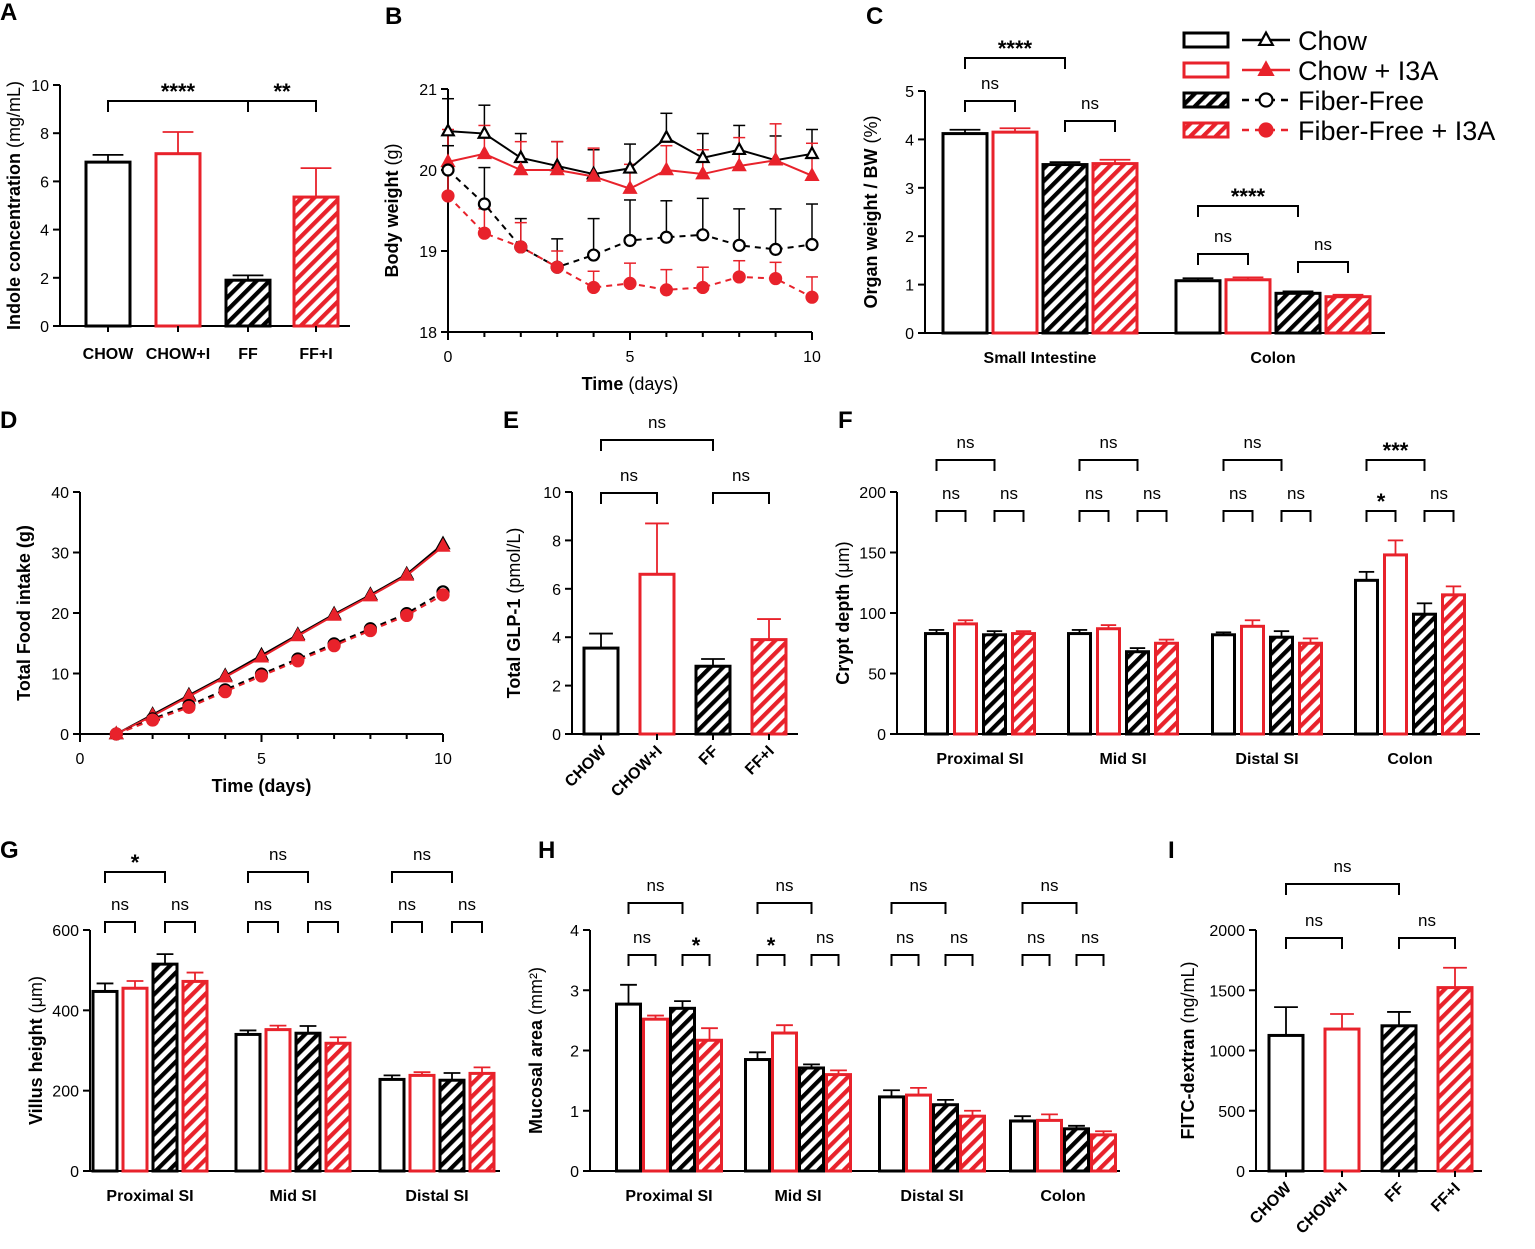  I want to click on y-tick-label: 1000, so click(1227, 1052).